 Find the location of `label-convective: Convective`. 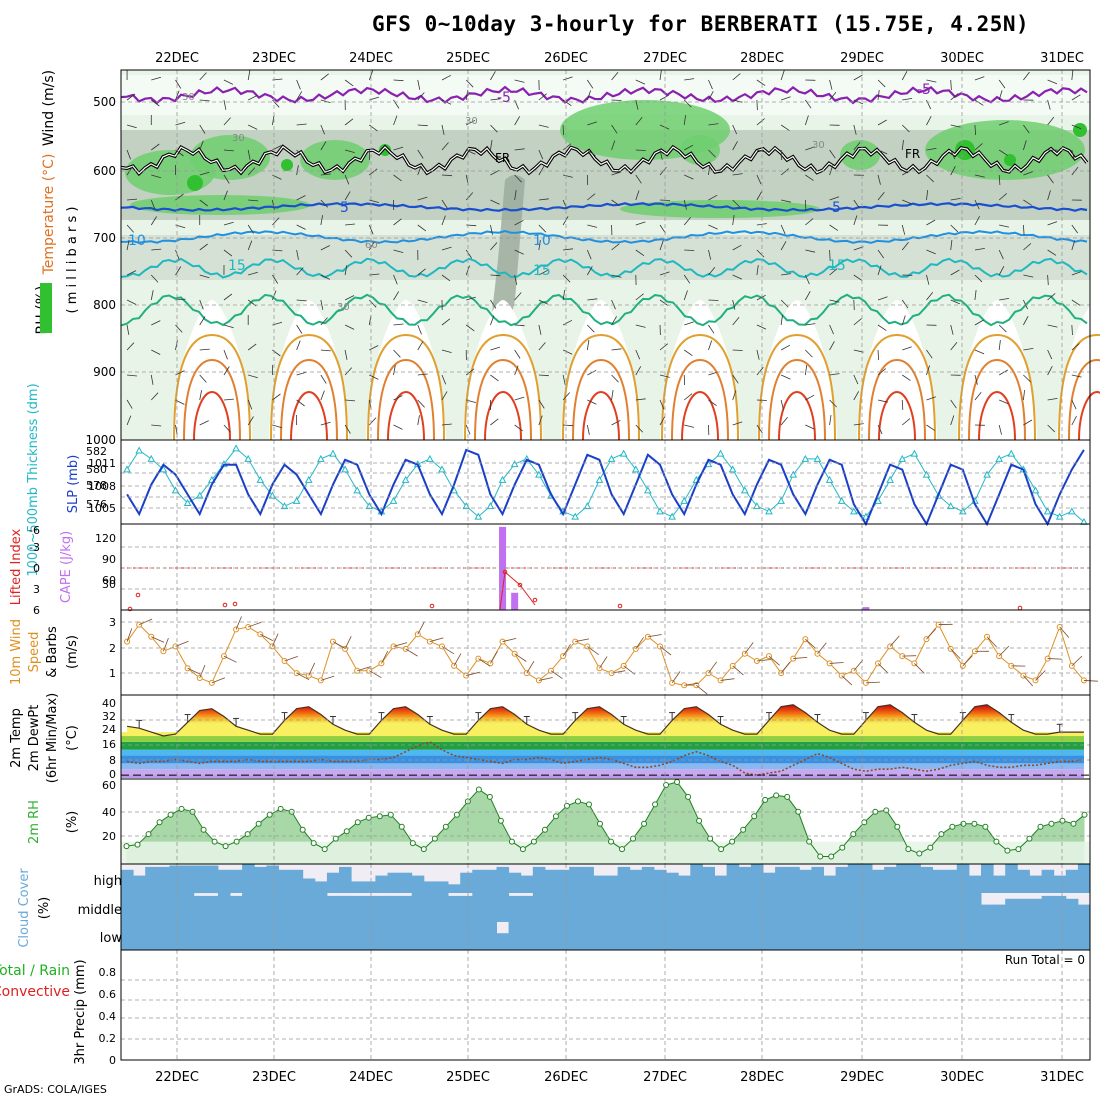

label-convective: Convective is located at coordinates (35, 992).